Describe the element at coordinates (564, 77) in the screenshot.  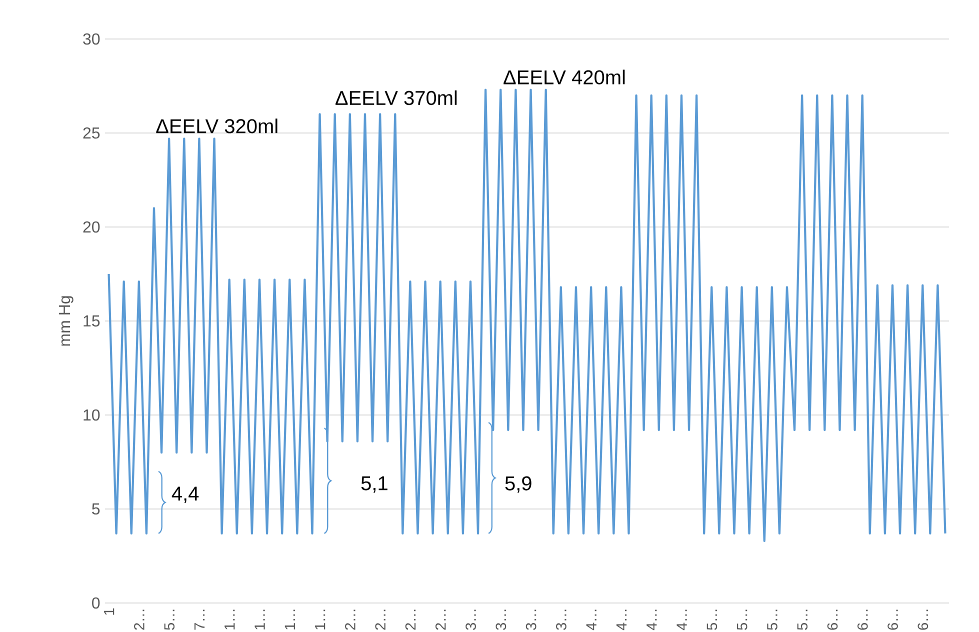
I see `annotation: ΔEELV 420ml` at that location.